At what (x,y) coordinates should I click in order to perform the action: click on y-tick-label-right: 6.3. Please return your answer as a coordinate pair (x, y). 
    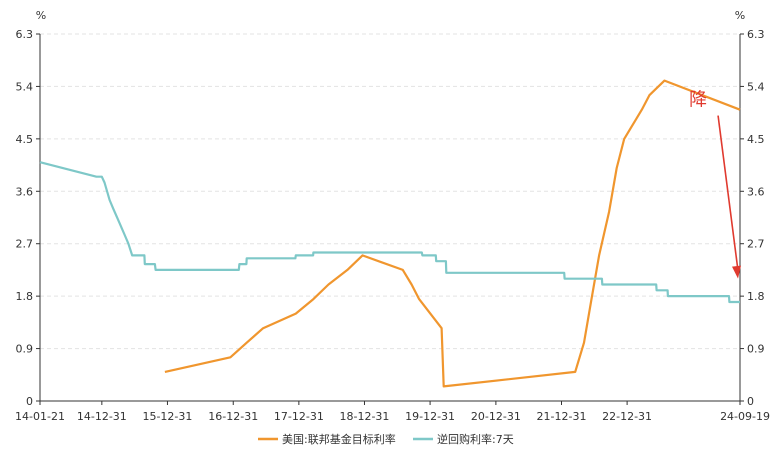
    Looking at the image, I should click on (756, 34).